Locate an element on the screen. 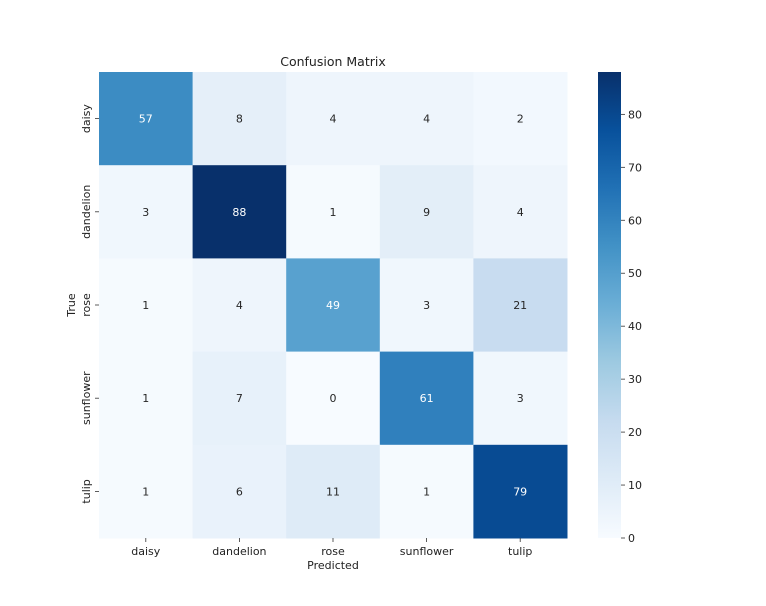 This screenshot has height=606, width=766. heatmap-cell-sunflower-tulip is located at coordinates (520, 398).